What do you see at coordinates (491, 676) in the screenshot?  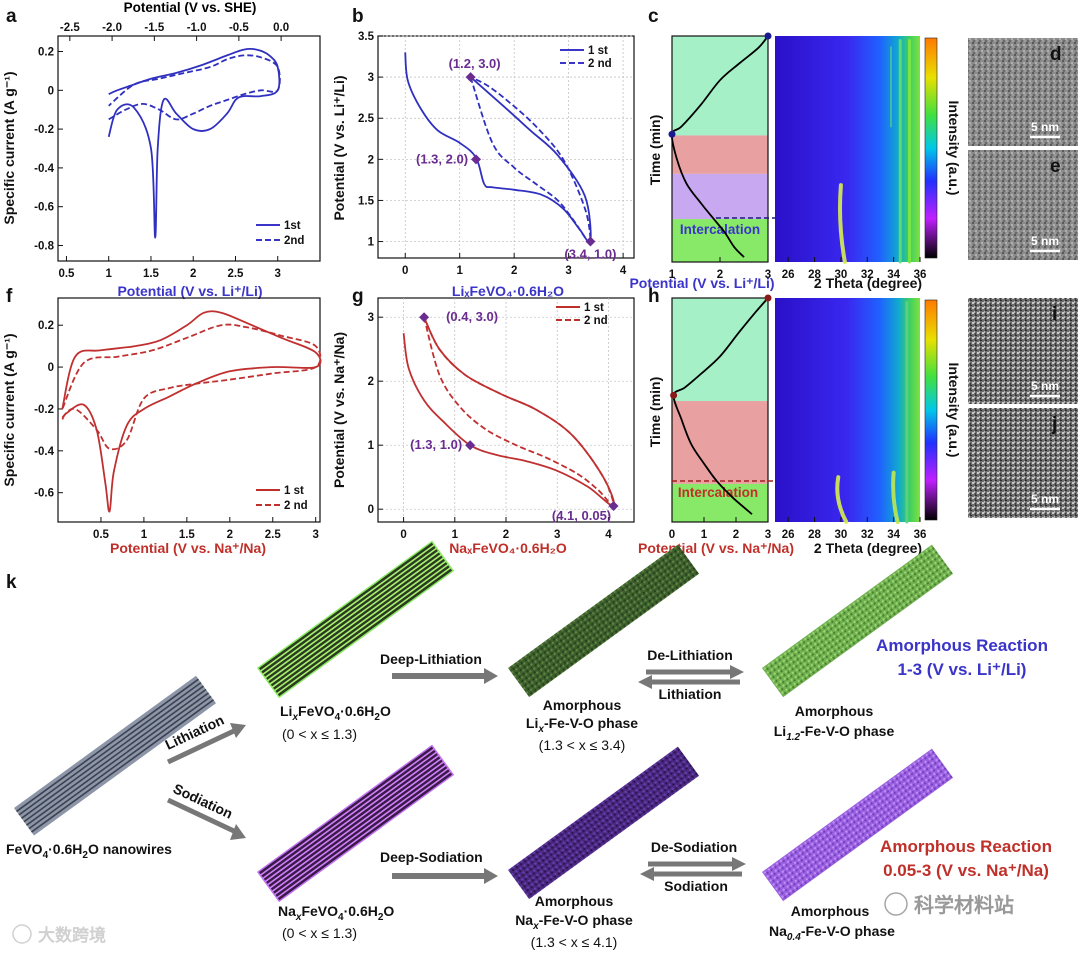 I see `deep-lithiation-head` at bounding box center [491, 676].